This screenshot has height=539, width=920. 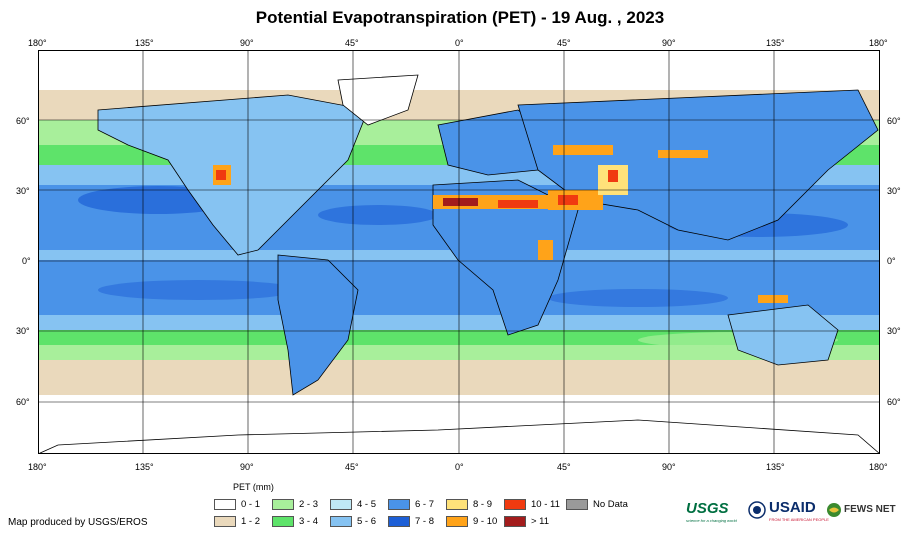 What do you see at coordinates (485, 521) in the screenshot?
I see `legend-label: 9 - 10` at bounding box center [485, 521].